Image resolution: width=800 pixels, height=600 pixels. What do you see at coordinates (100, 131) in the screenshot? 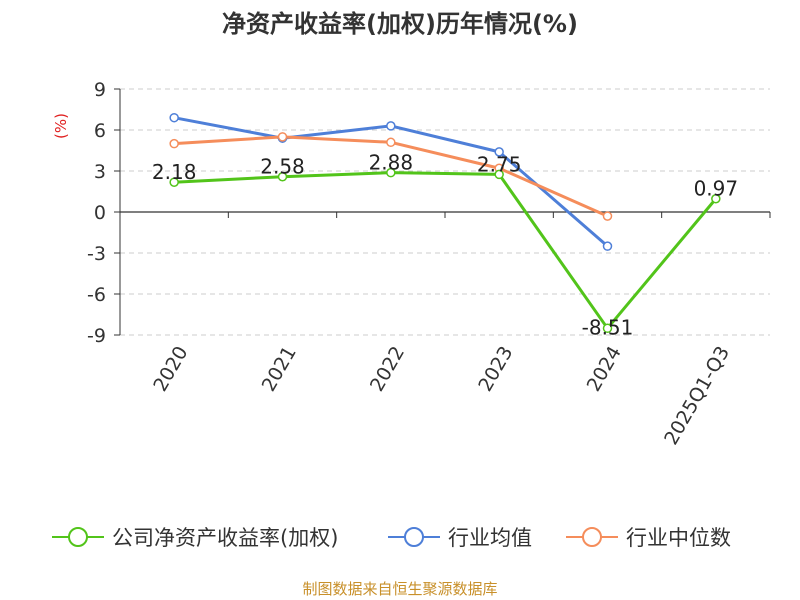
I see `y-tick-label: 6` at bounding box center [100, 131].